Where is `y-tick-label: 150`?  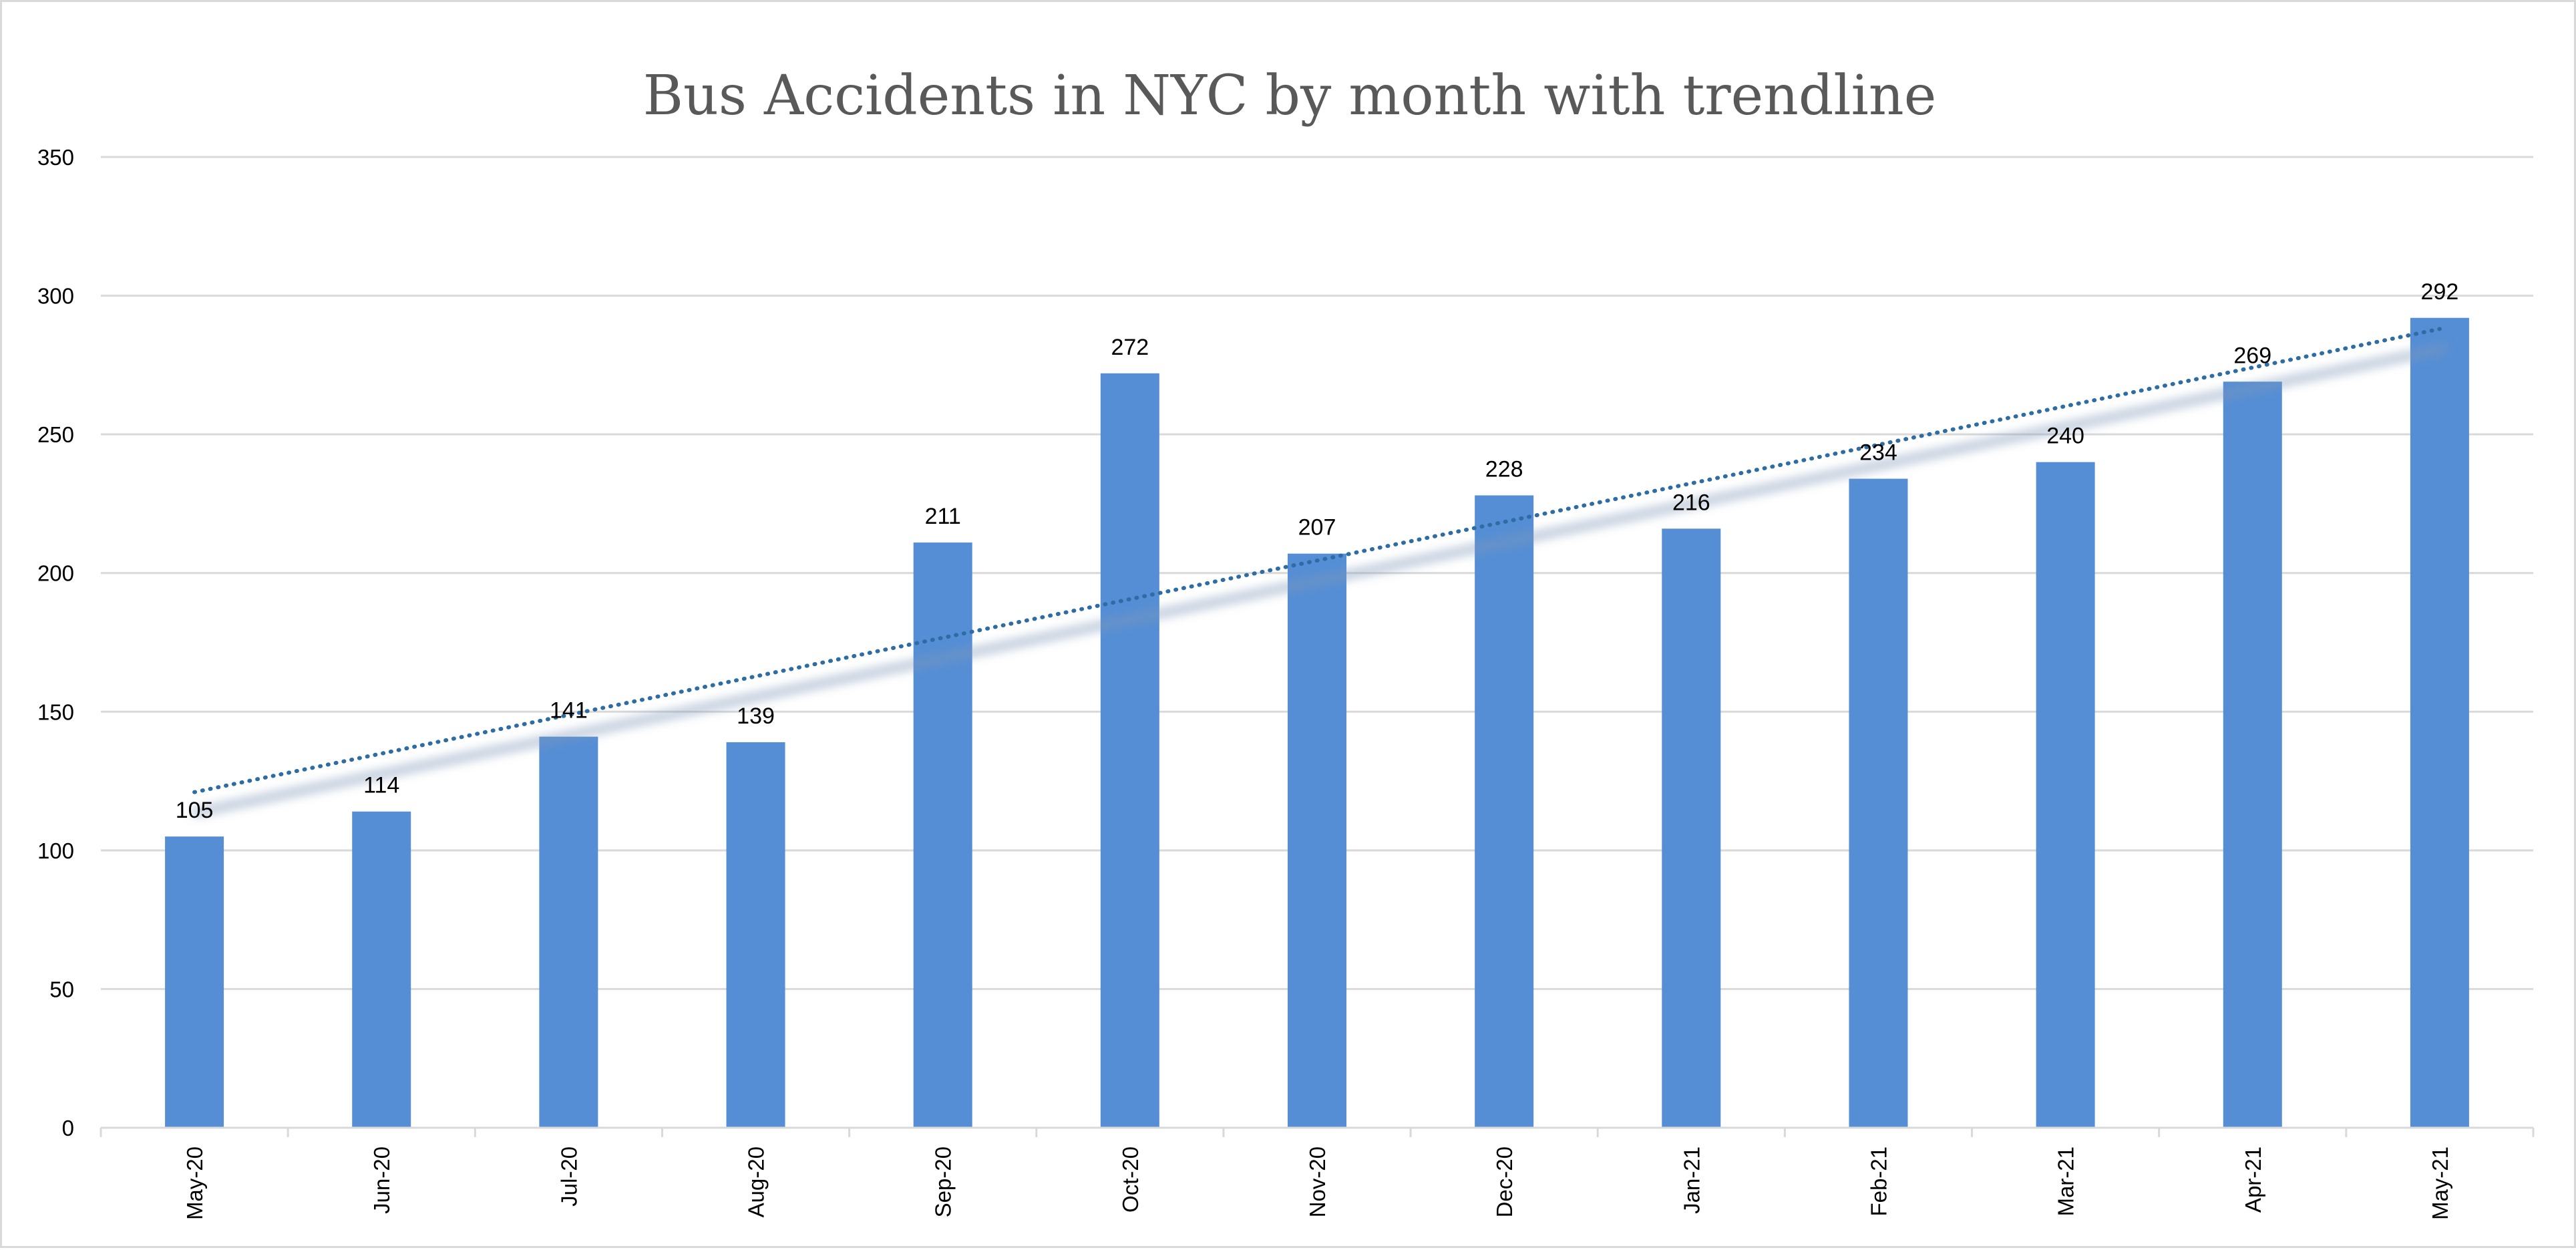 y-tick-label: 150 is located at coordinates (55, 711).